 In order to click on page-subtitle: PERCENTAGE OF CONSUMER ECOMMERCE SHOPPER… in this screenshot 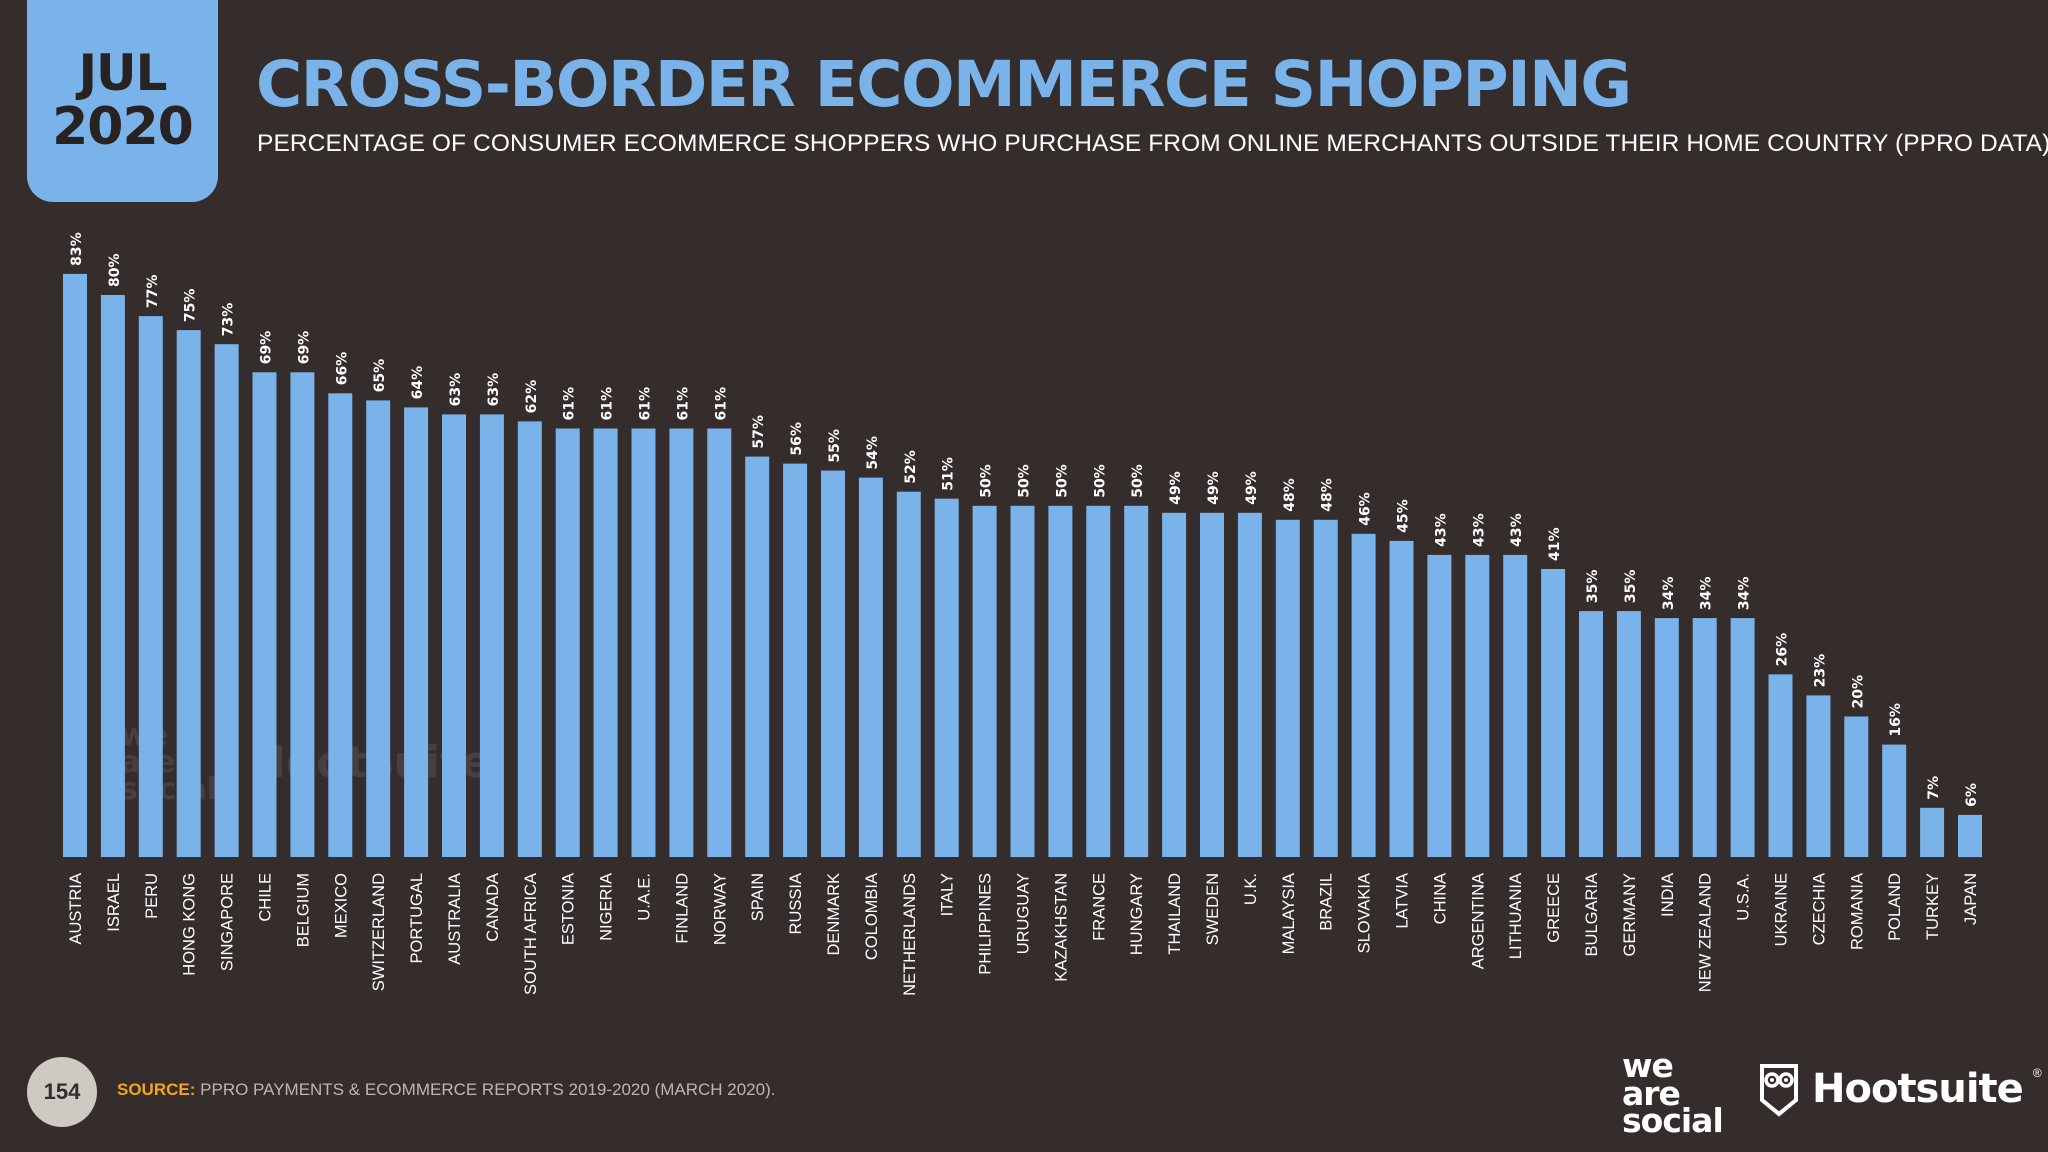, I will do `click(1152, 143)`.